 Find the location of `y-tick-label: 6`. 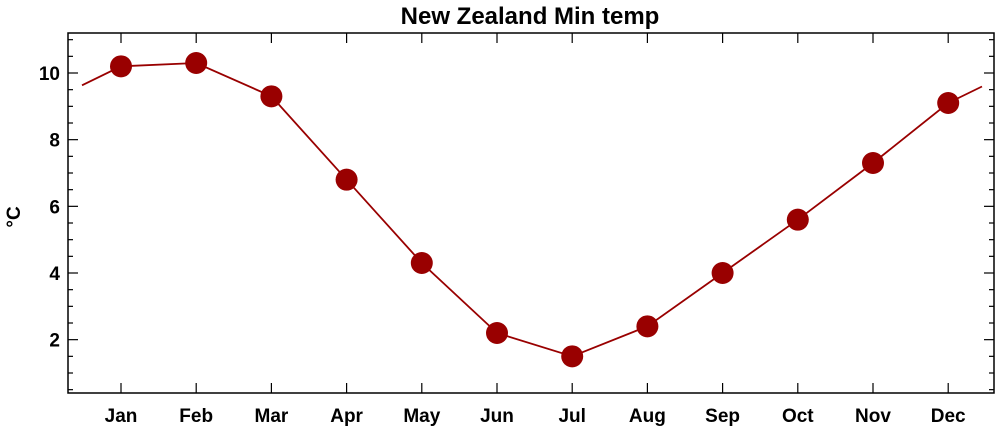

y-tick-label: 6 is located at coordinates (54, 207).